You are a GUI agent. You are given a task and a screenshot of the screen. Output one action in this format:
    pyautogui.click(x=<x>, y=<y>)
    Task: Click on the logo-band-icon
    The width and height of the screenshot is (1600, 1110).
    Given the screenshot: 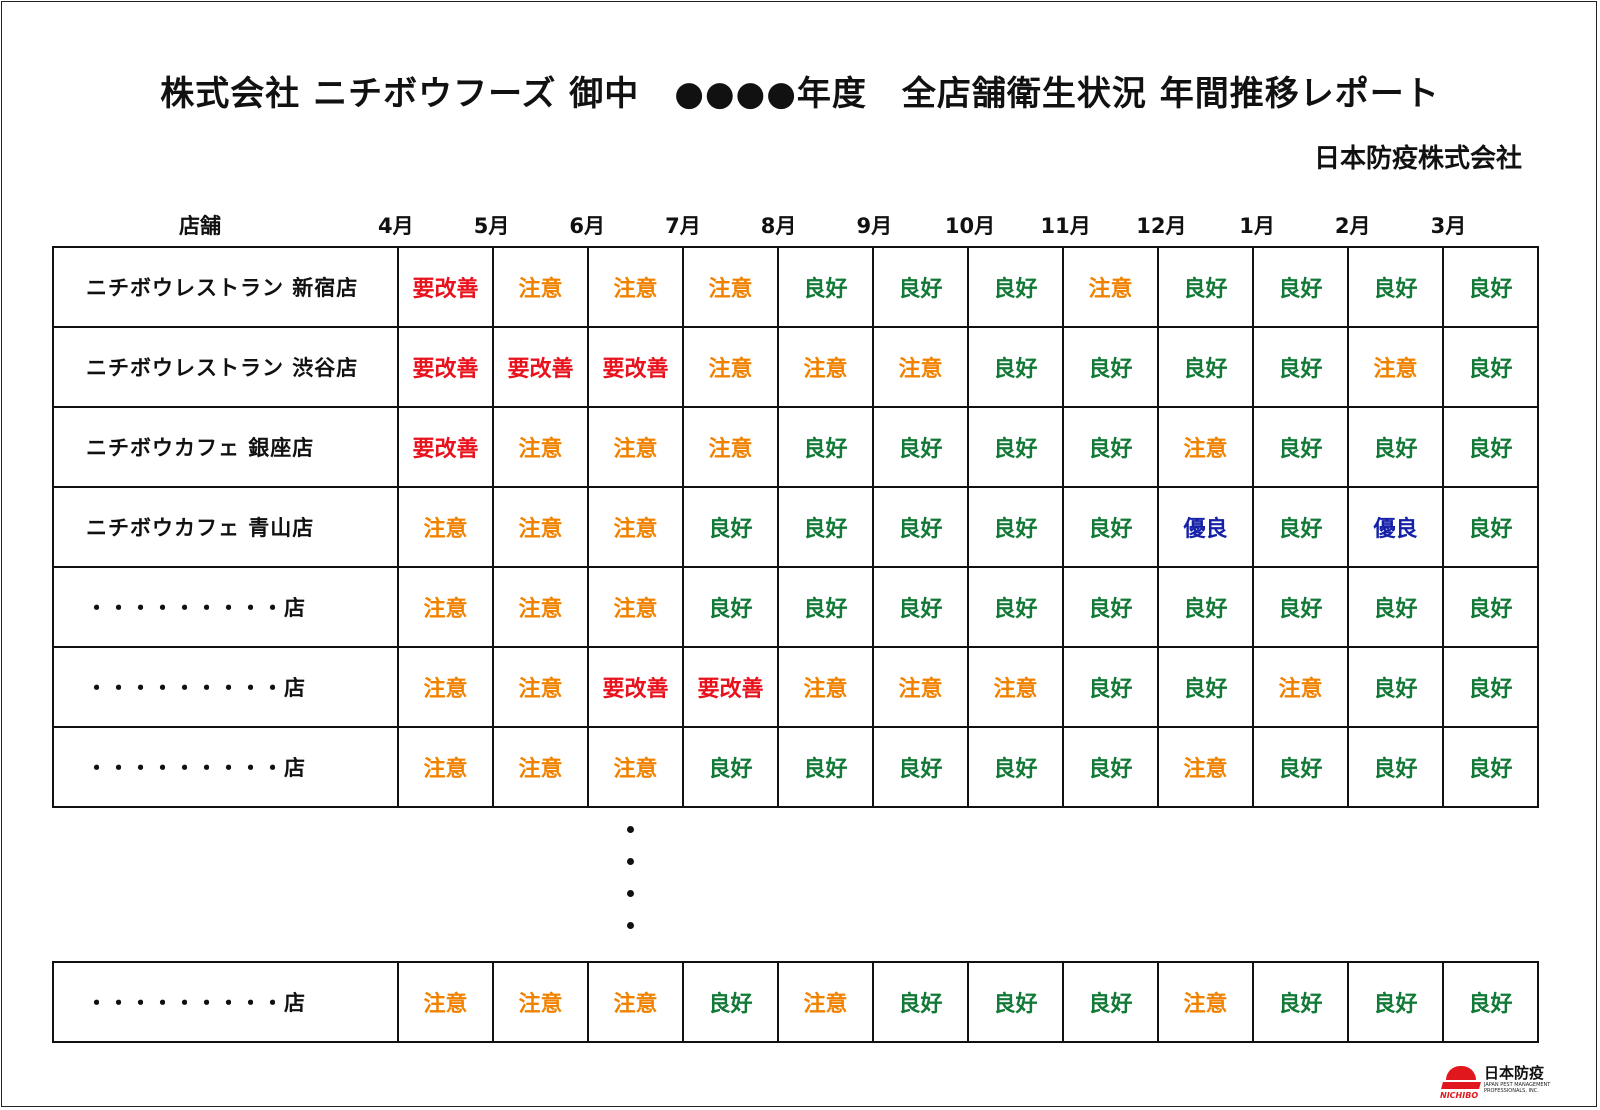 What is the action you would take?
    pyautogui.click(x=1461, y=1085)
    